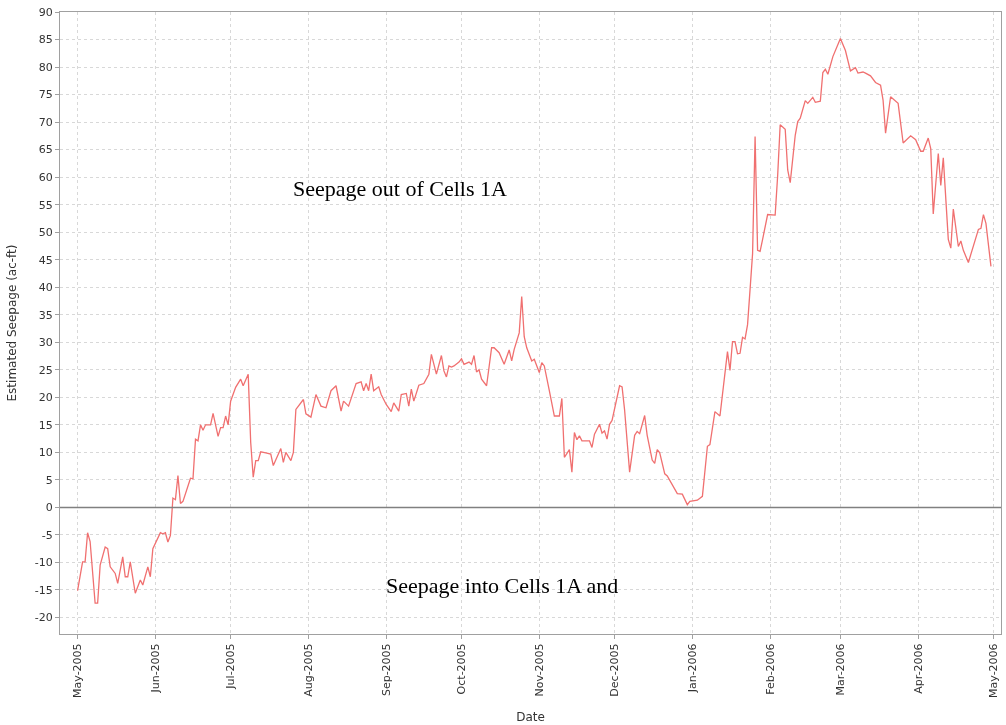 The image size is (1006, 725). What do you see at coordinates (45, 122) in the screenshot?
I see `y-tick-label: 70` at bounding box center [45, 122].